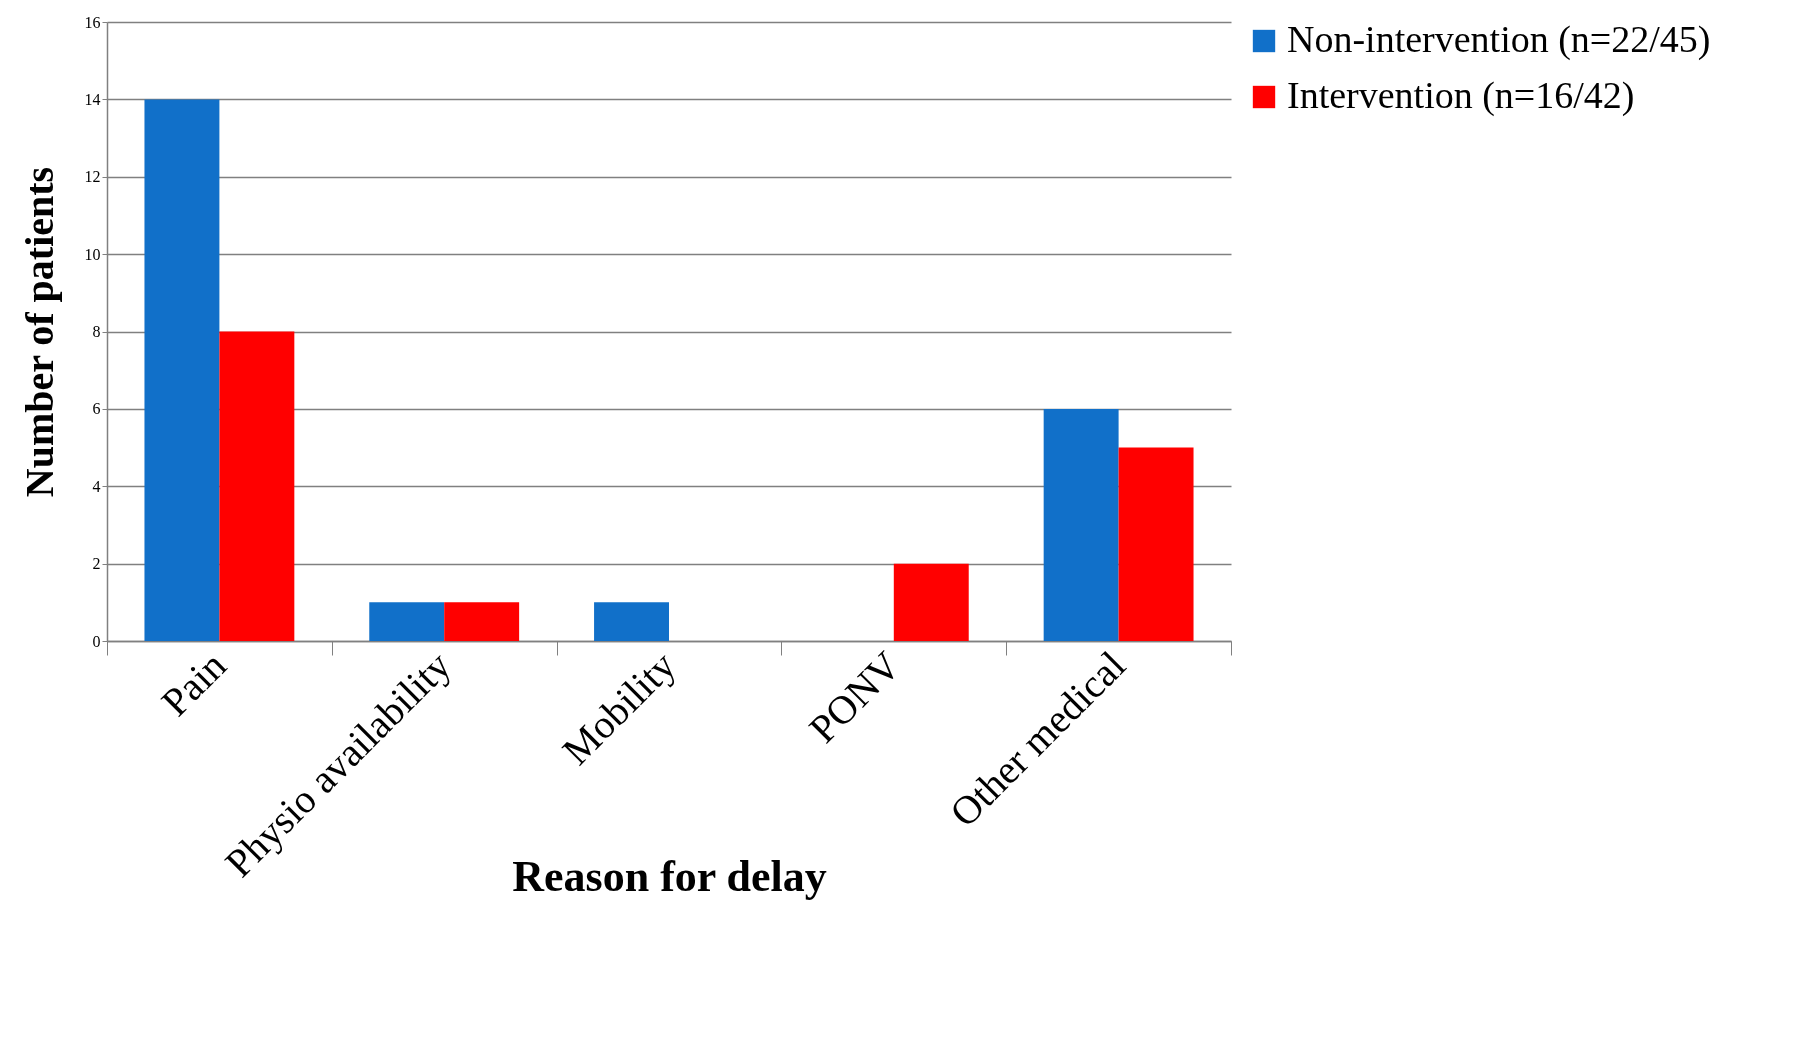 The image size is (1818, 1044). What do you see at coordinates (96, 641) in the screenshot?
I see `y-tick-label: 0` at bounding box center [96, 641].